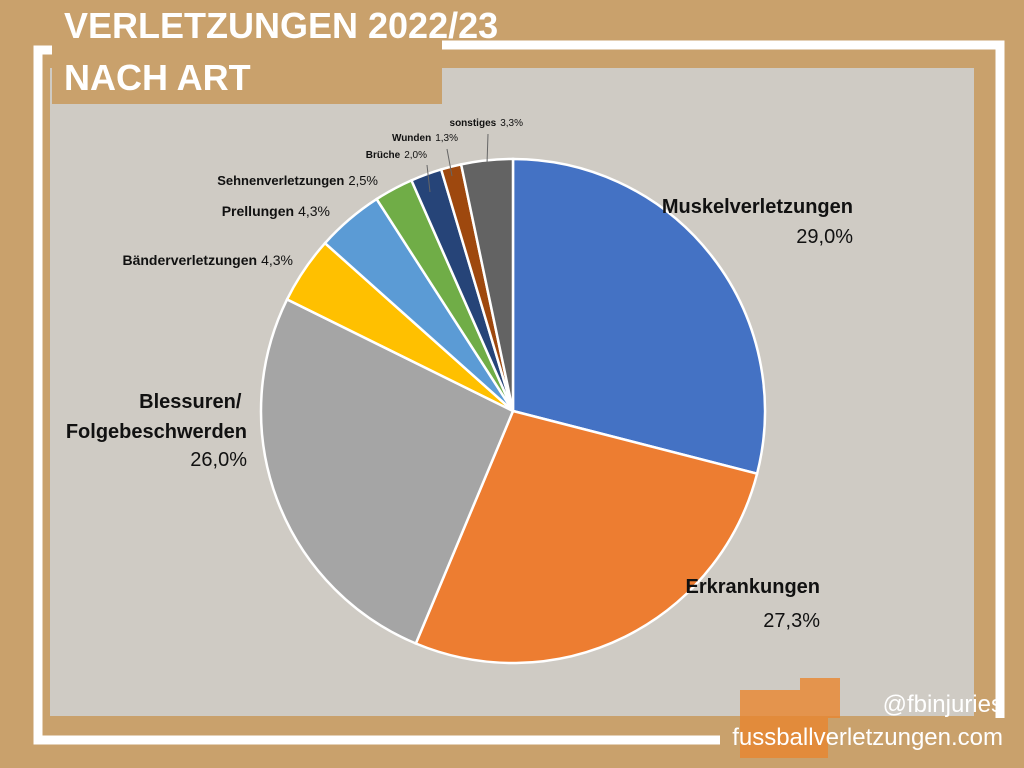 This screenshot has height=768, width=1024. What do you see at coordinates (218, 460) in the screenshot?
I see `value-label: 26,0%` at bounding box center [218, 460].